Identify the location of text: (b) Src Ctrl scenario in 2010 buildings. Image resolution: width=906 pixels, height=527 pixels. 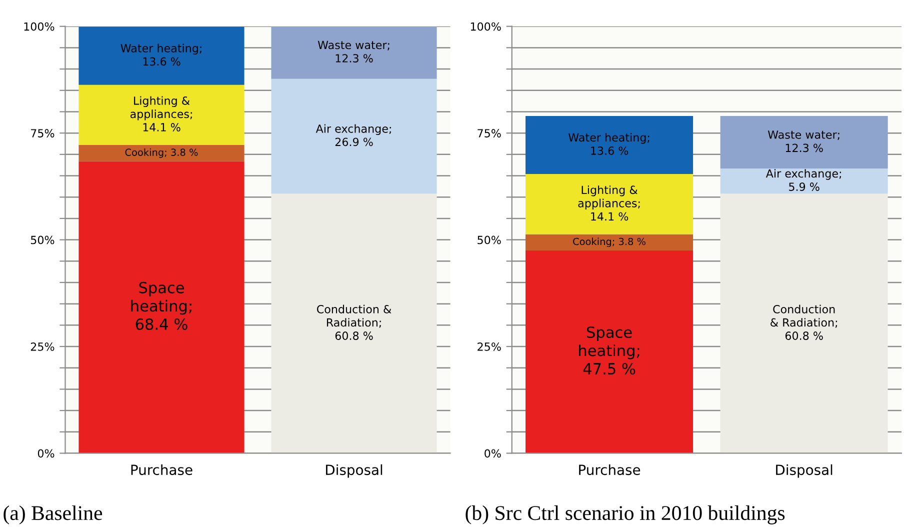
(625, 514).